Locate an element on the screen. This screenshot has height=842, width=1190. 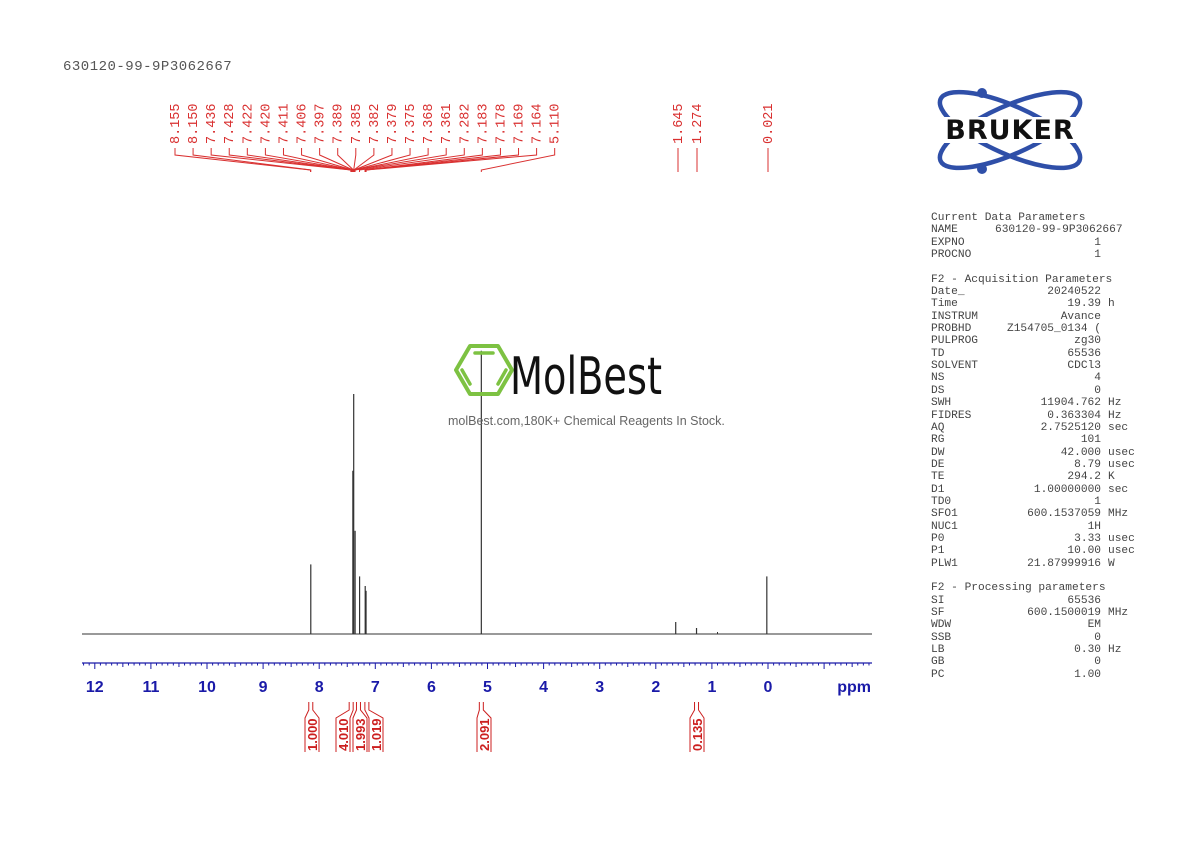
param-value: 0 is located at coordinates (1097, 662).